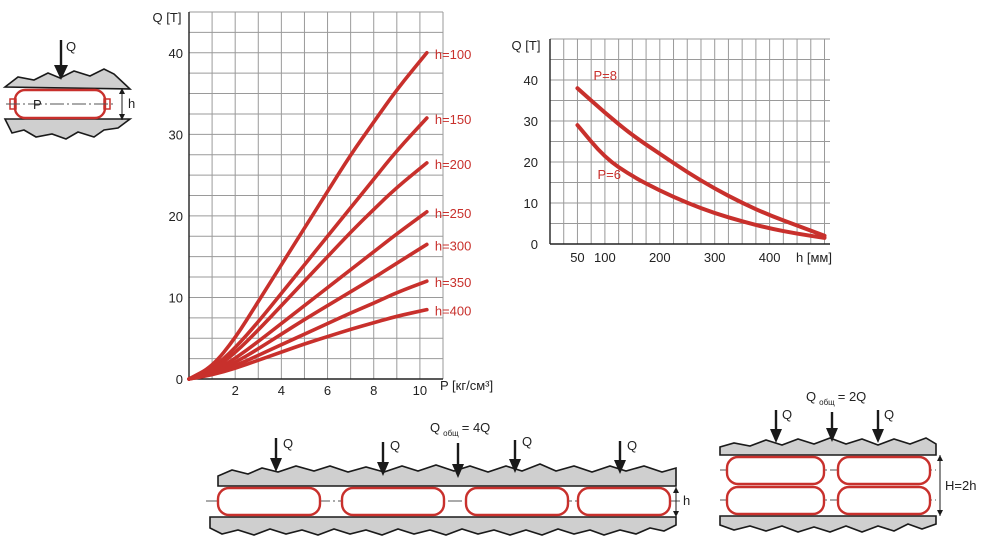 Image resolution: width=1000 pixels, height=536 pixels. I want to click on chart2-series, so click(701, 163).